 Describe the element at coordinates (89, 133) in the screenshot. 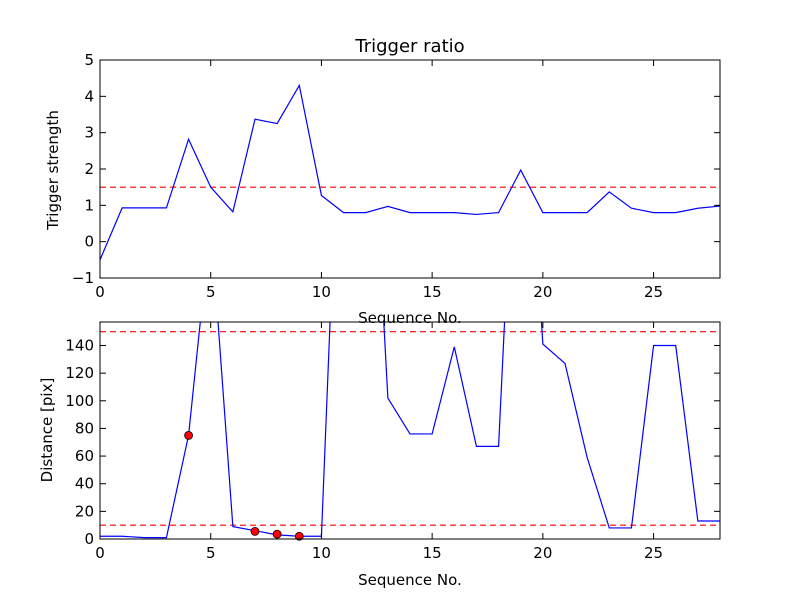

I see `top-y-tick-label: 3` at that location.